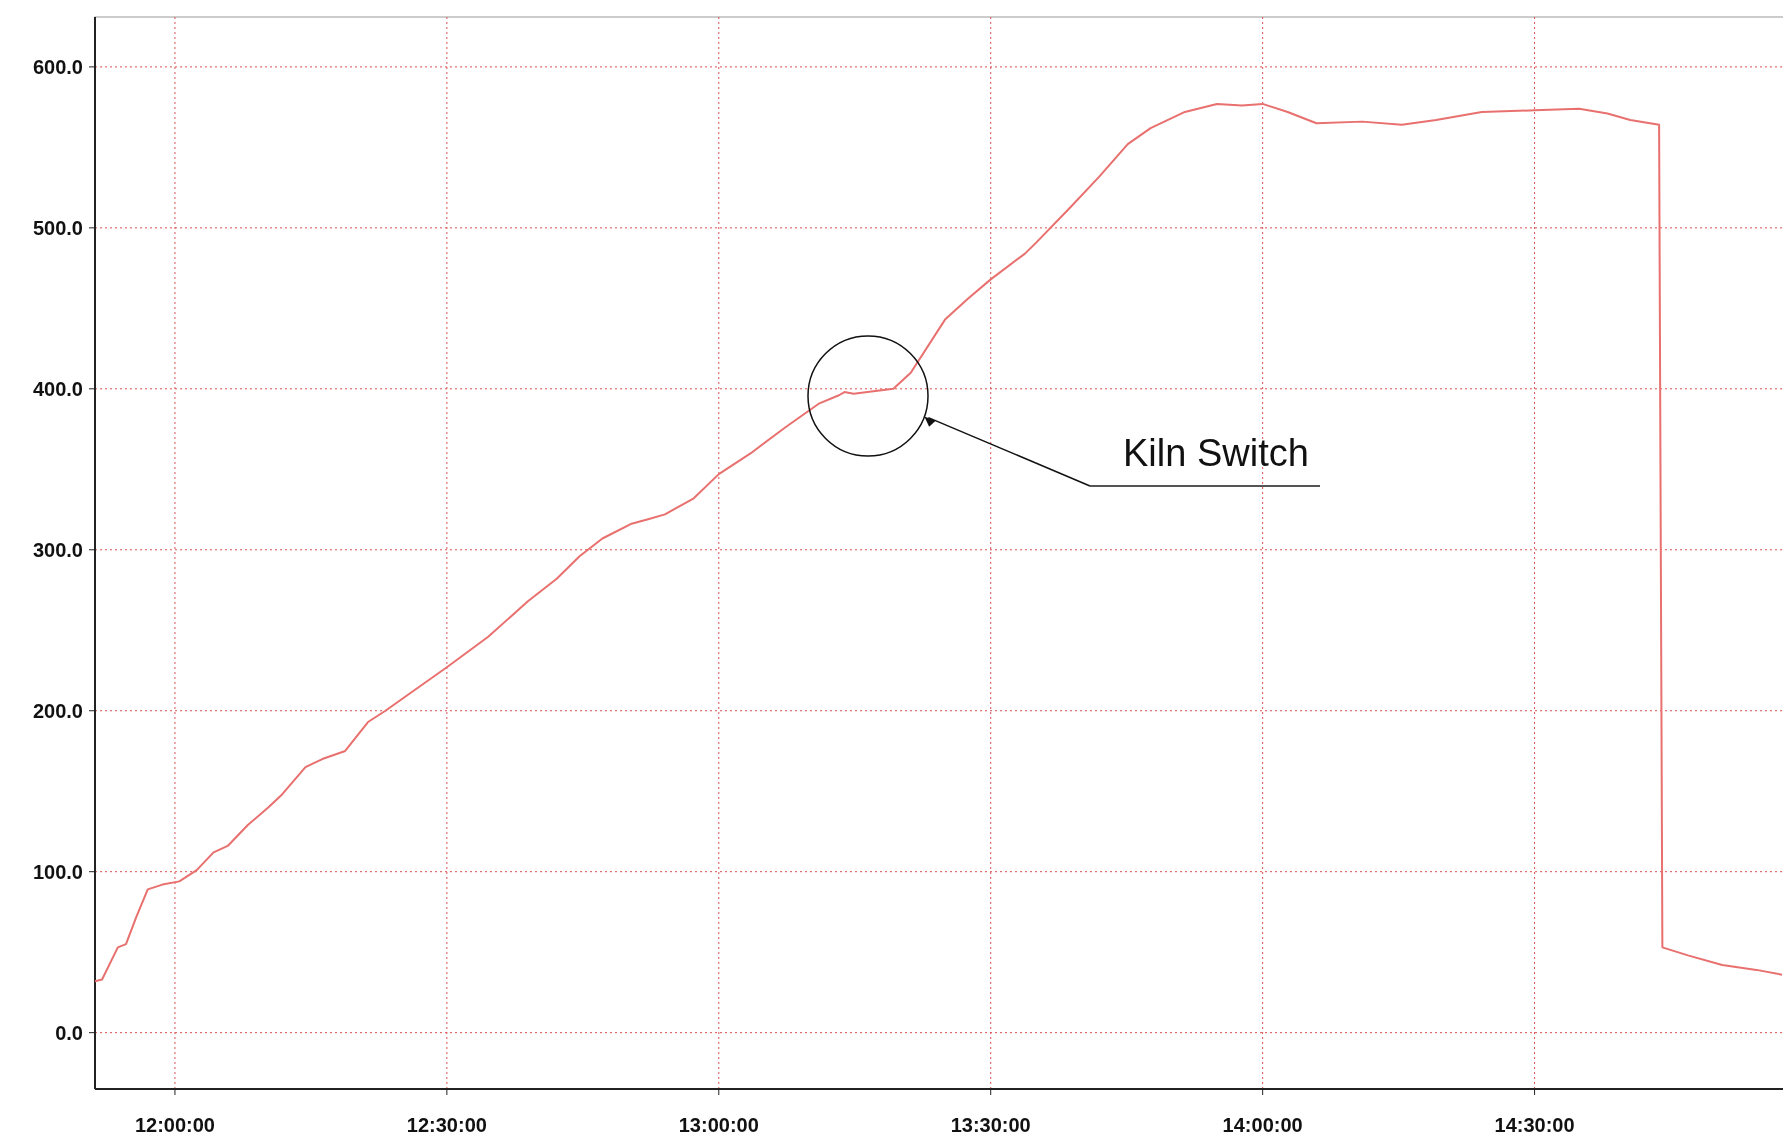  What do you see at coordinates (1216, 453) in the screenshot?
I see `annotation: Kiln Switch` at bounding box center [1216, 453].